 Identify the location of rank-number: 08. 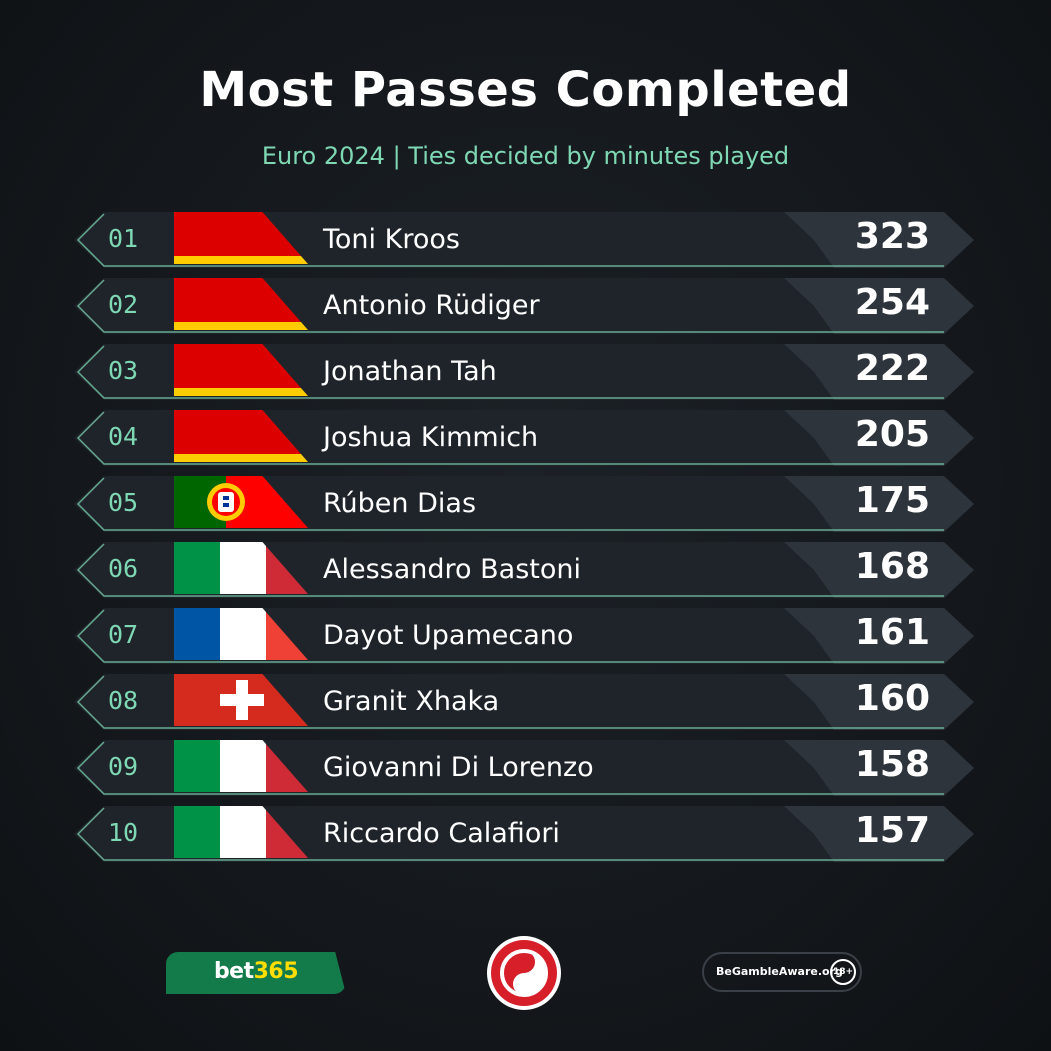
(123, 700).